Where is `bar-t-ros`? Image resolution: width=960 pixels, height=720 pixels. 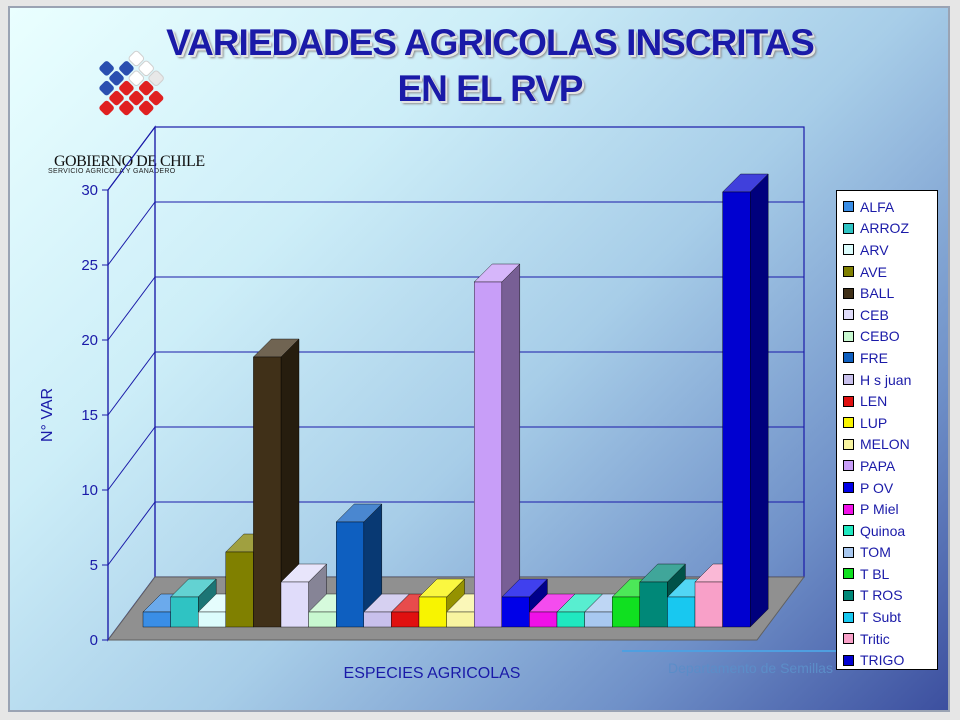 bar-t-ros is located at coordinates (662, 595).